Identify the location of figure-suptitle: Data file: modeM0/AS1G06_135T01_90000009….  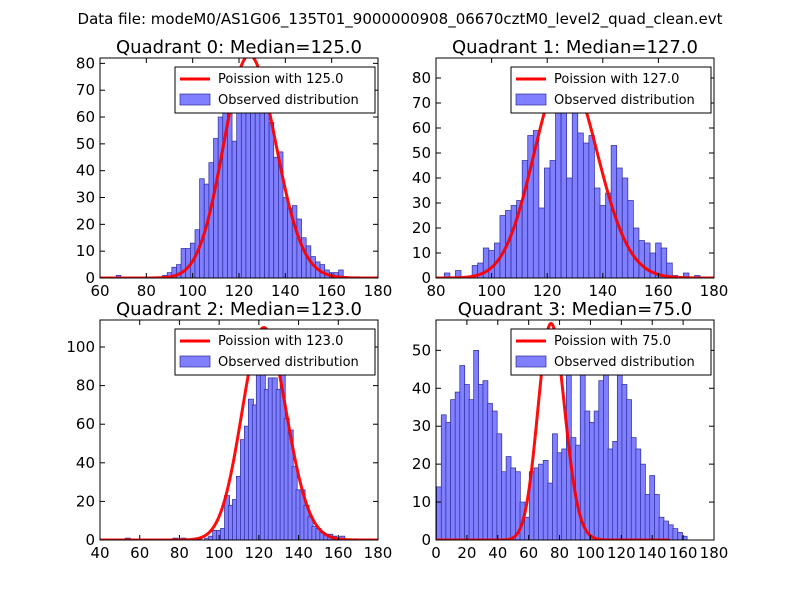
(400, 19).